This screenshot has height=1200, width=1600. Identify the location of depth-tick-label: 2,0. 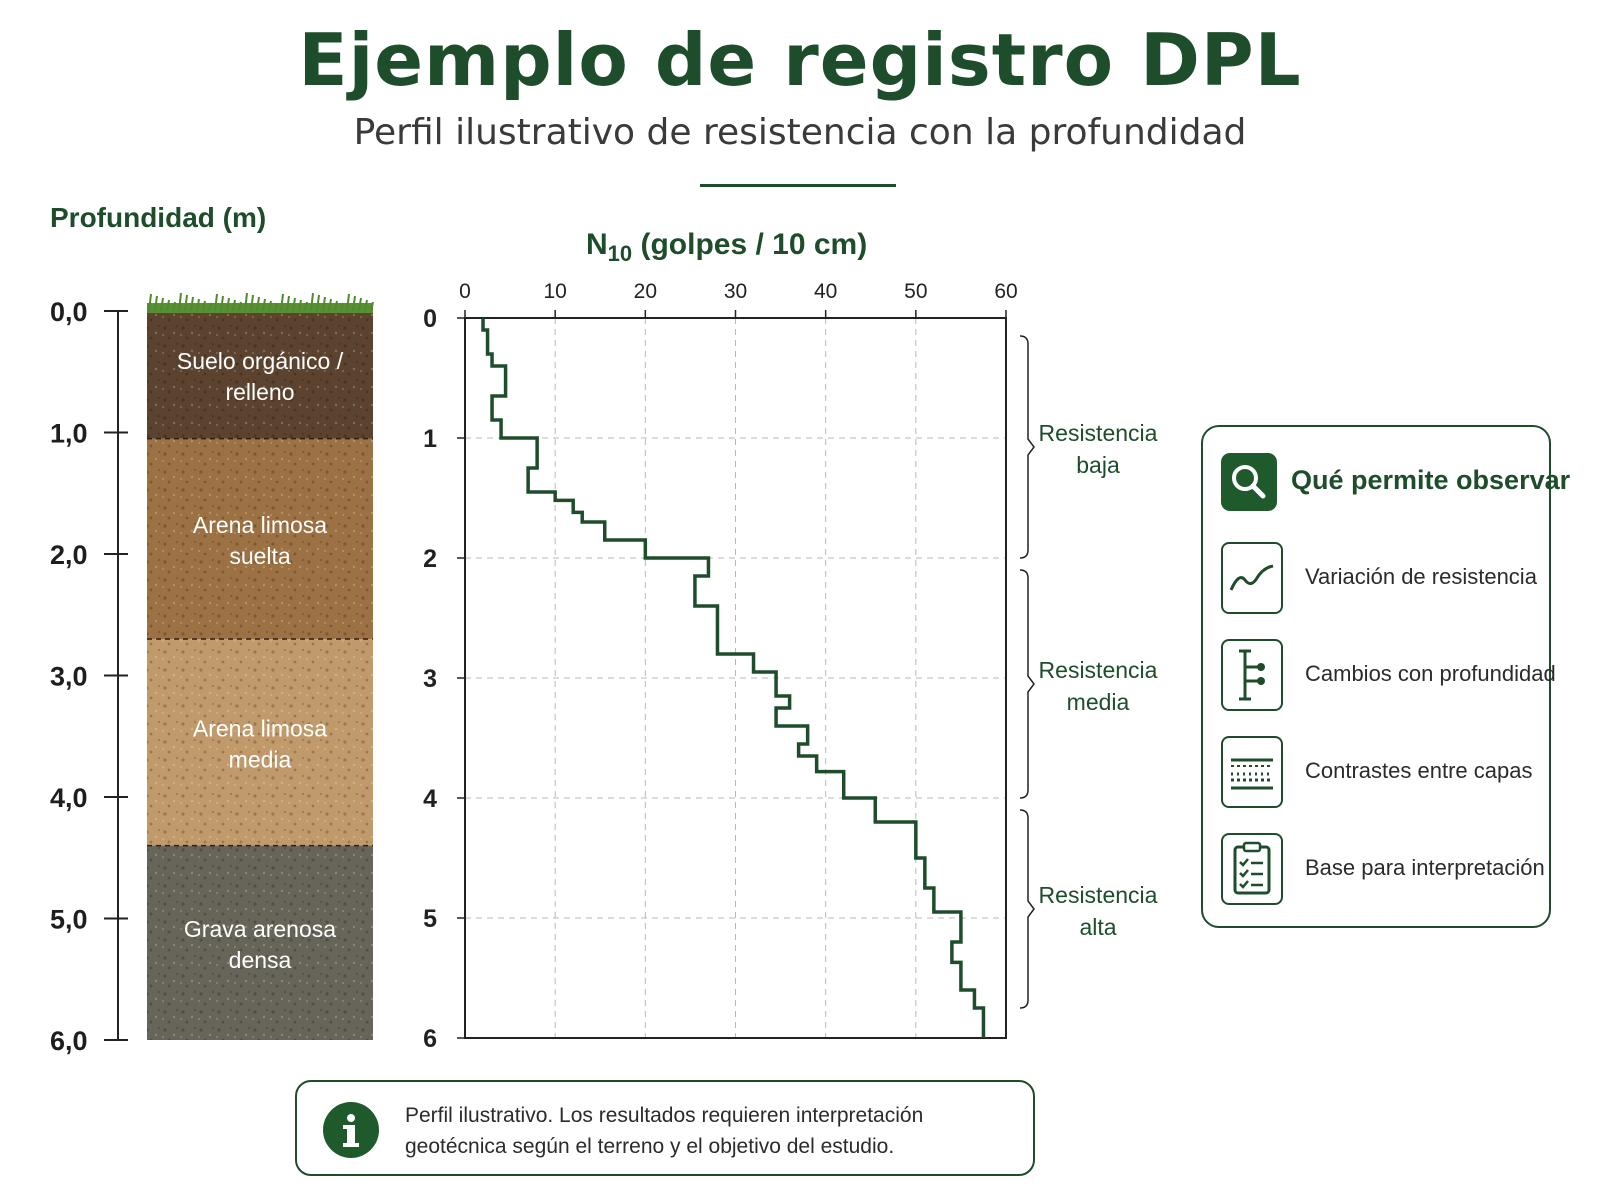
(69, 555).